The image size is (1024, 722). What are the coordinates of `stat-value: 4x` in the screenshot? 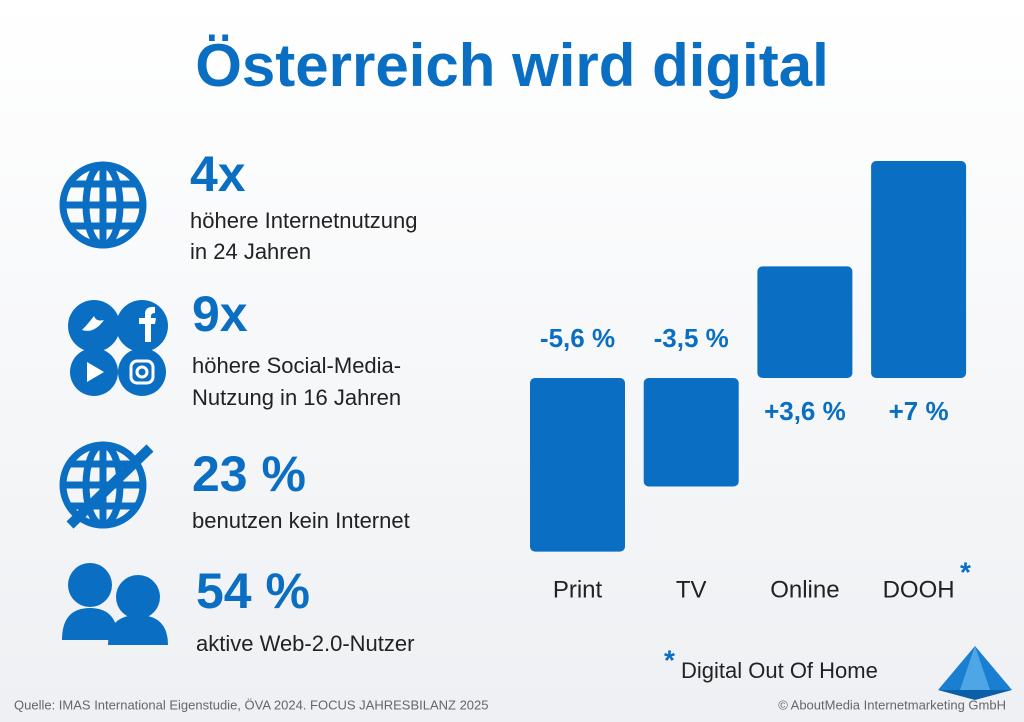 It's located at (218, 174).